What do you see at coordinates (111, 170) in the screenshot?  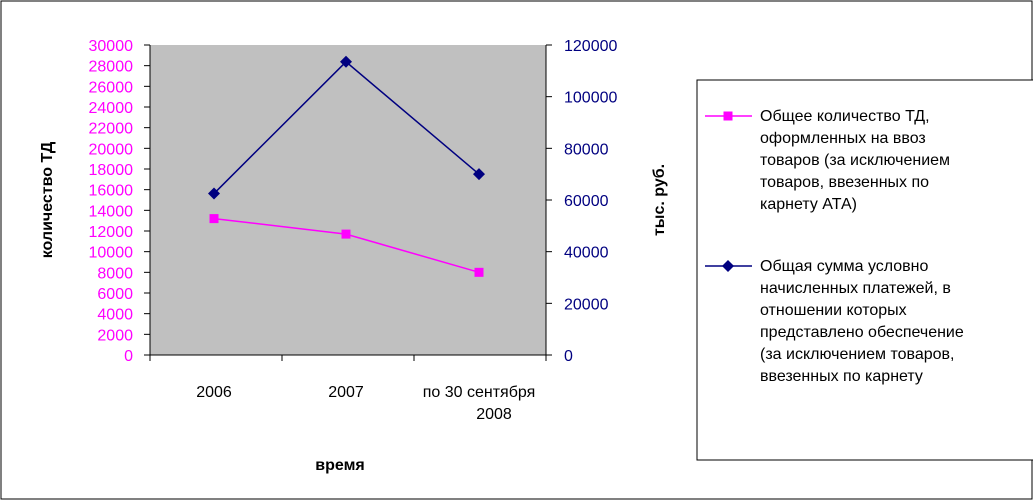 I see `left-tick-label: 18000` at bounding box center [111, 170].